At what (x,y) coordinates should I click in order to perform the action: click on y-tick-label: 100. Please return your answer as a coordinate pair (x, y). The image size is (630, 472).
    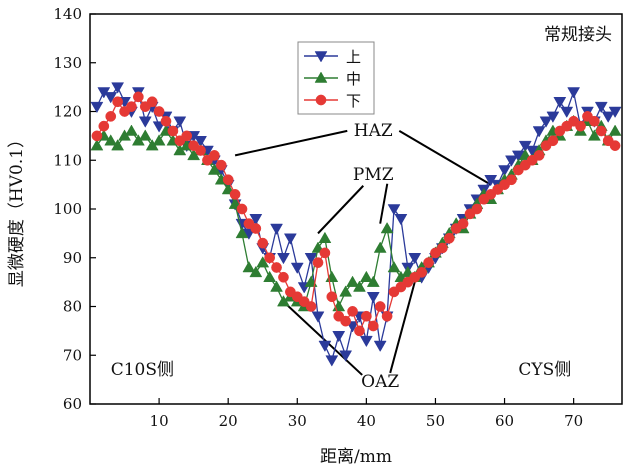
    Looking at the image, I should click on (67, 209).